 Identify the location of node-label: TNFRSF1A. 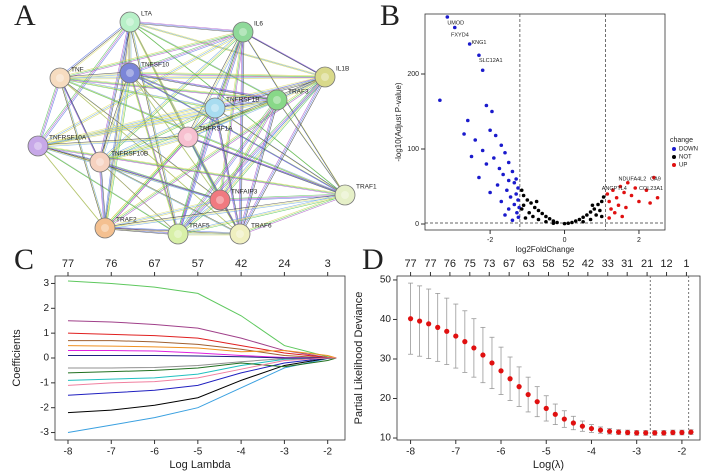
(216, 129).